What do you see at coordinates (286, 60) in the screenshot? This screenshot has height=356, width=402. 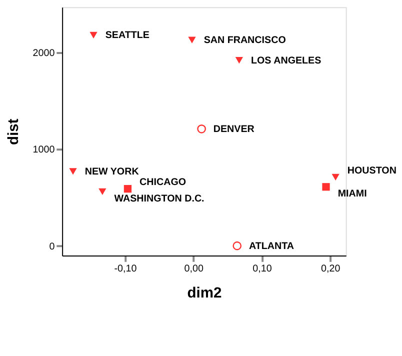 I see `annotation: LOS ANGELES` at bounding box center [286, 60].